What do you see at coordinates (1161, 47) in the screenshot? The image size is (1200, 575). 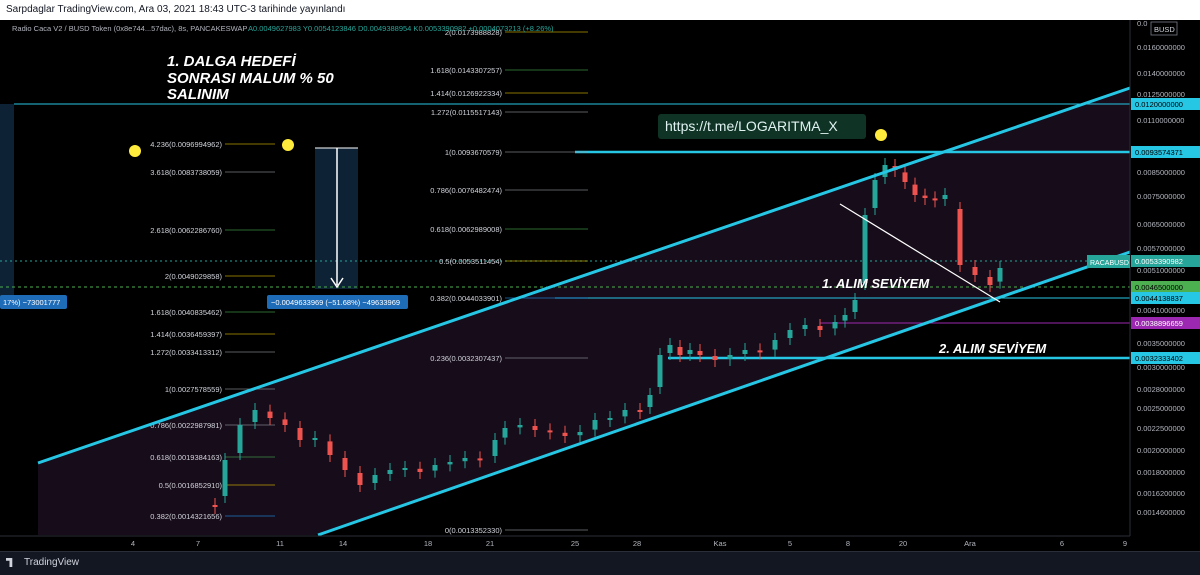 I see `price-tick: 0.0160000000` at bounding box center [1161, 47].